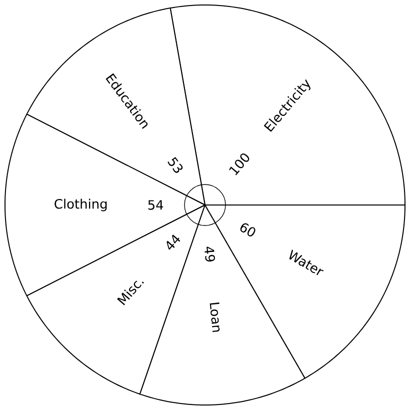 This screenshot has width=410, height=410. Describe the element at coordinates (175, 164) in the screenshot. I see `data-label: 53` at that location.